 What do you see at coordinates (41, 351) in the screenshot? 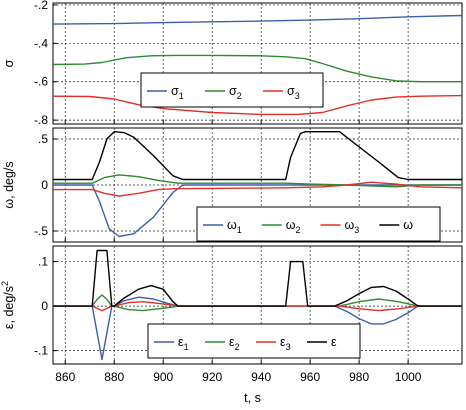
I see `y-tick-label: -.1` at bounding box center [41, 351].